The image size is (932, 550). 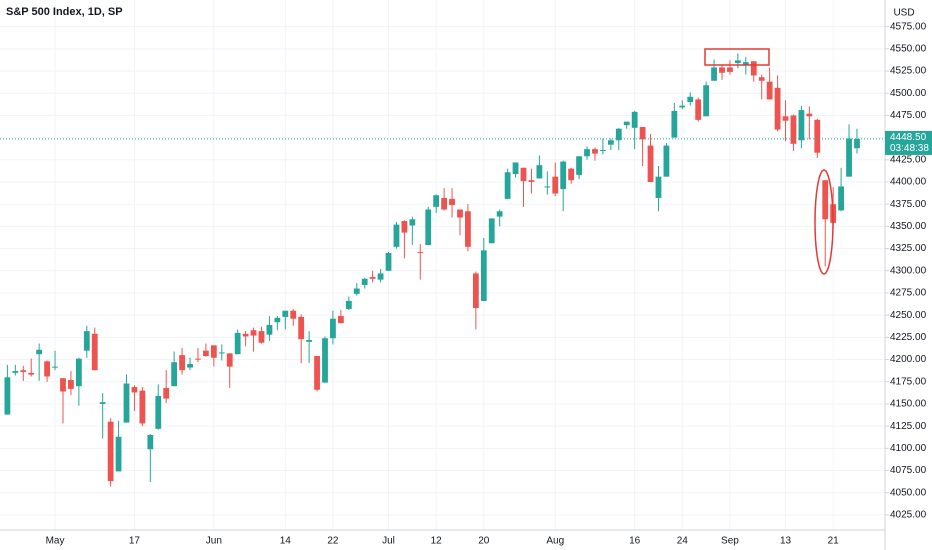 I want to click on y-tick-label: 4075.00, so click(x=908, y=470).